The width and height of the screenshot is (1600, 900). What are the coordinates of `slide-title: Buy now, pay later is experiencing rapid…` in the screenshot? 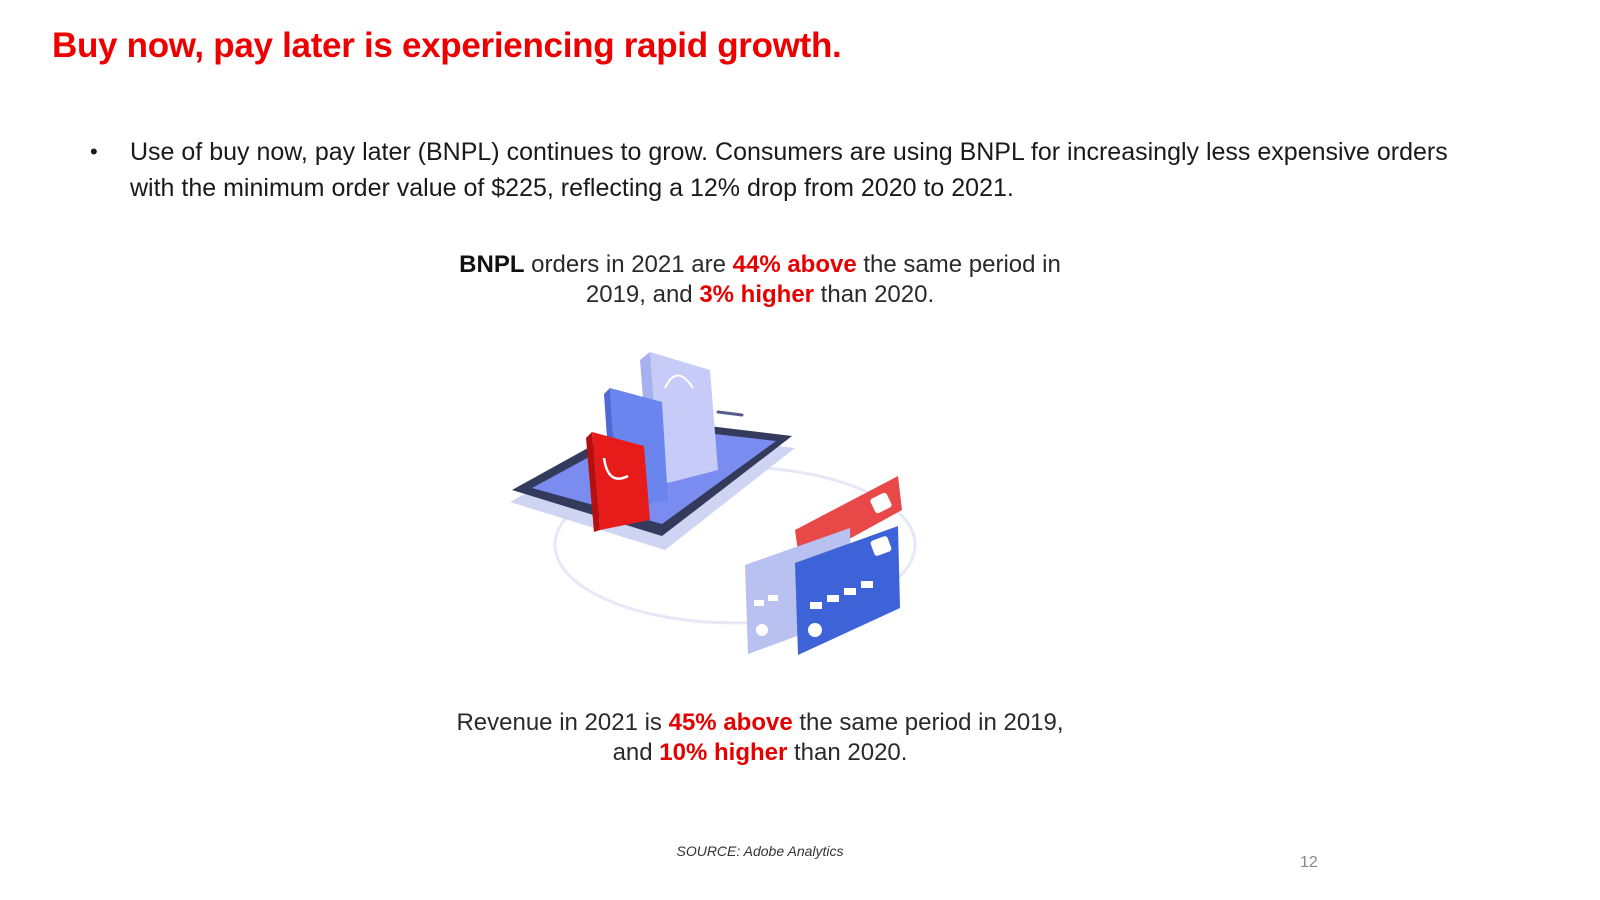 It's located at (447, 45).